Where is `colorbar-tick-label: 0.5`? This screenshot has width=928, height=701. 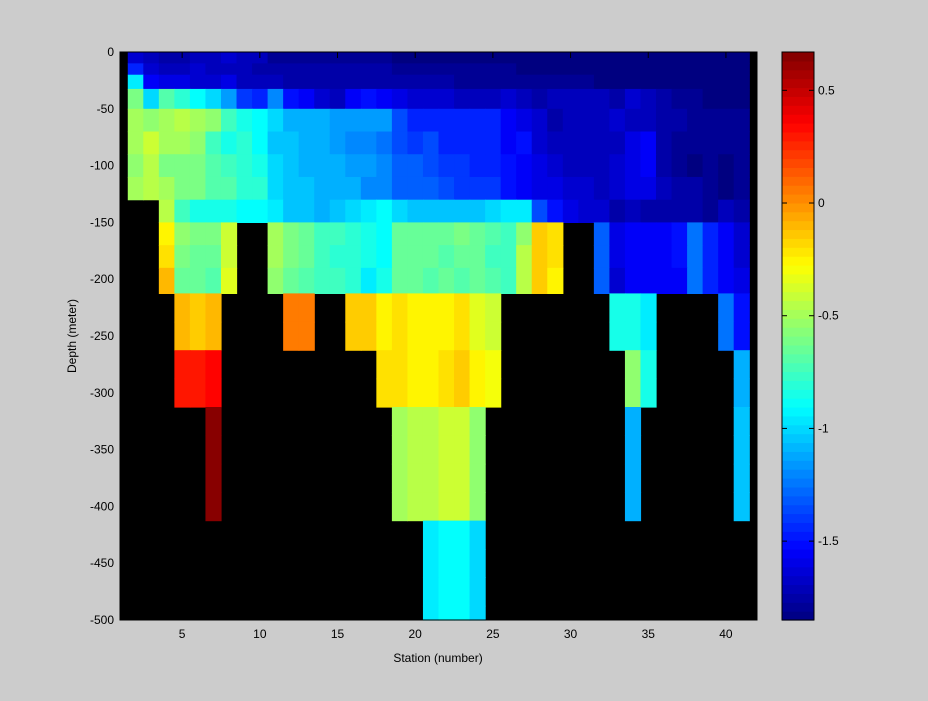
colorbar-tick-label: 0.5 is located at coordinates (826, 90).